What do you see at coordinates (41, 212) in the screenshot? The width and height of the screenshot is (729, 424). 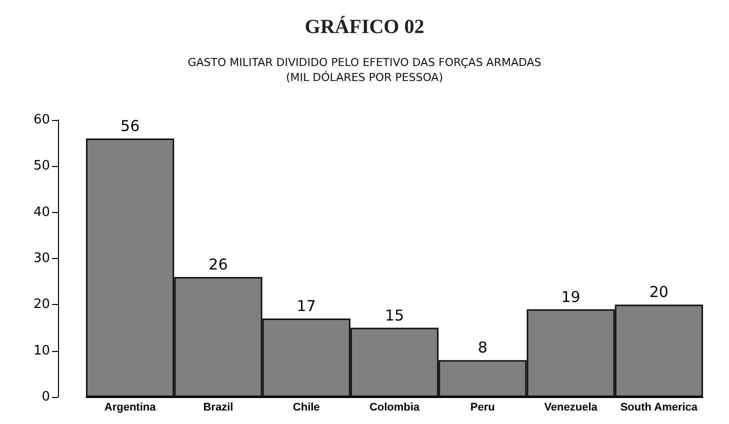 I see `y-tick-label: 40` at bounding box center [41, 212].